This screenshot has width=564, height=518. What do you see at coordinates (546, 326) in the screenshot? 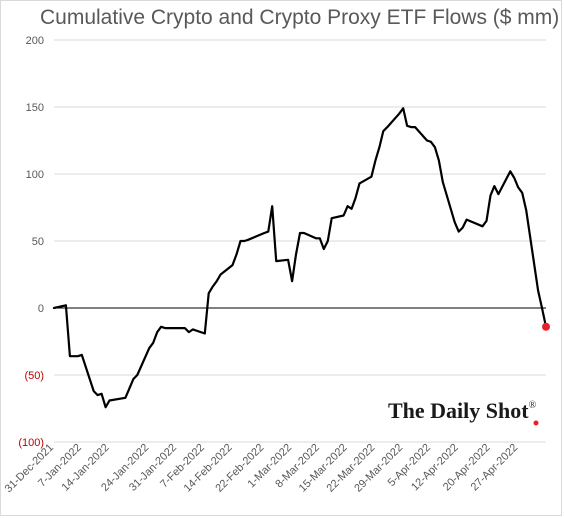
I see `end-marker` at bounding box center [546, 326].